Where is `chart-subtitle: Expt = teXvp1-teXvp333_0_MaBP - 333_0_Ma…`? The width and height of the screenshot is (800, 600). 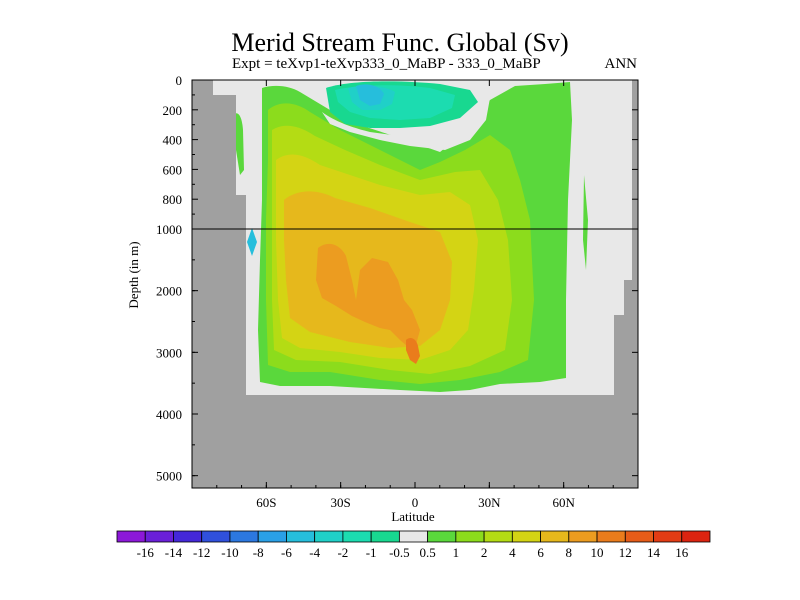
chart-subtitle: Expt = teXvp1-teXvp333_0_MaBP - 333_0_Ma… is located at coordinates (386, 64).